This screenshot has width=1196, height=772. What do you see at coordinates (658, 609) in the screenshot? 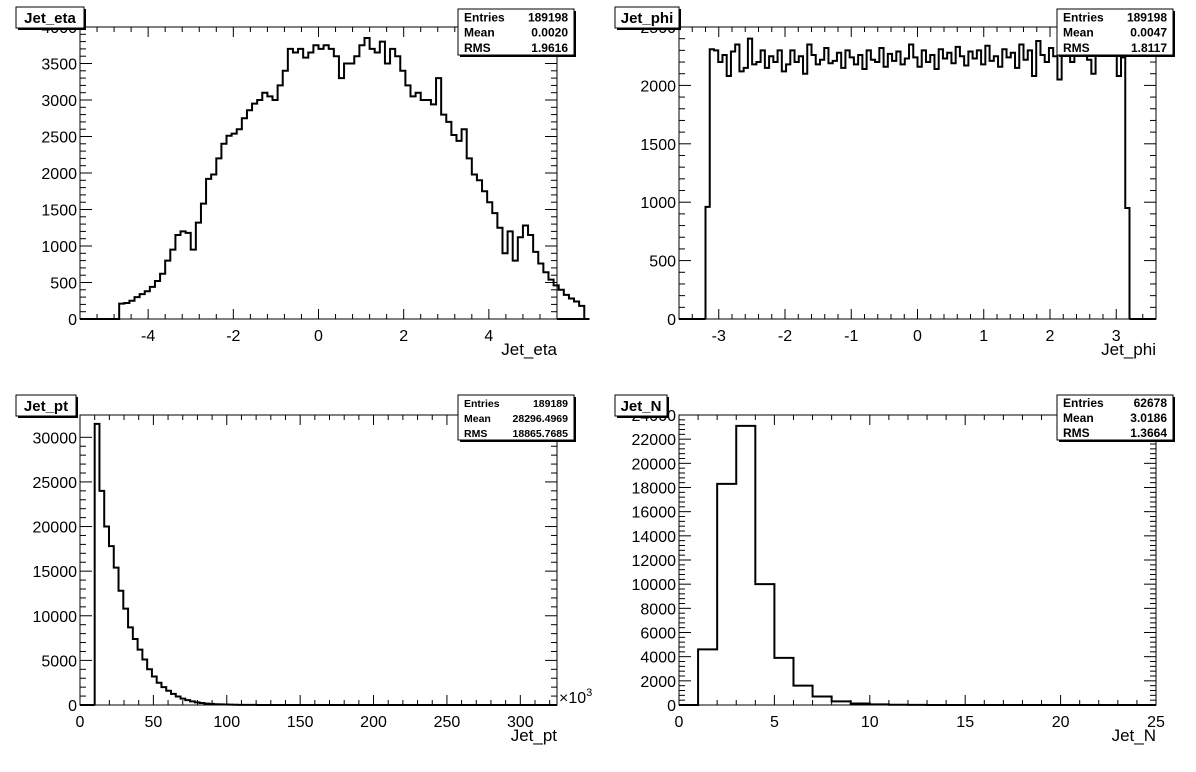
I see `y-tick-label: 8000` at bounding box center [658, 609].